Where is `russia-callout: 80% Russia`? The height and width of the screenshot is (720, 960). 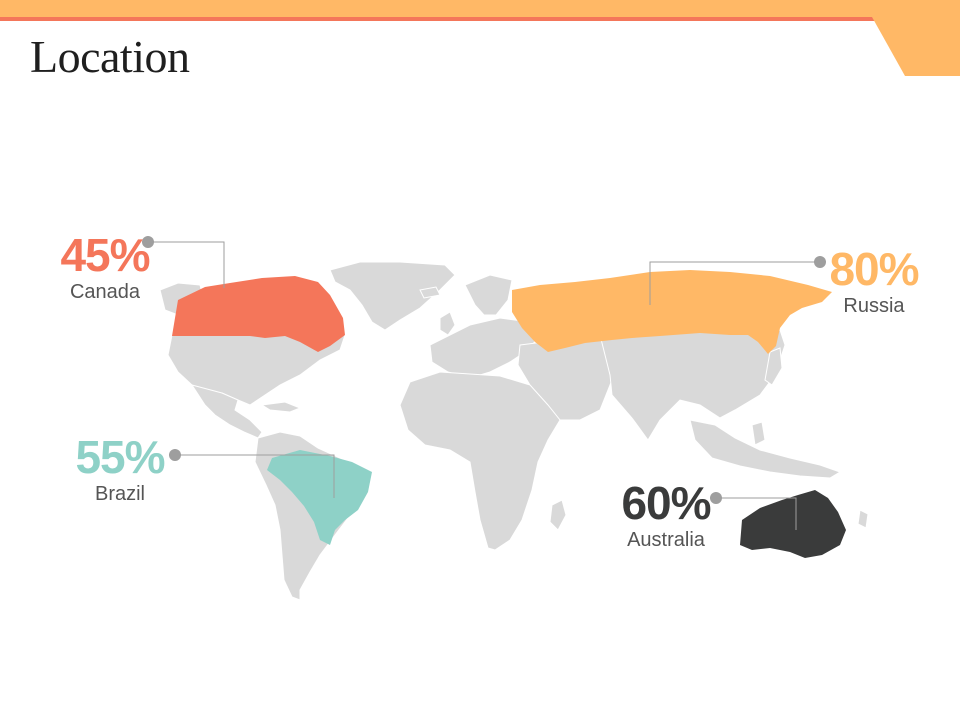
russia-callout: 80% Russia is located at coordinates (874, 281).